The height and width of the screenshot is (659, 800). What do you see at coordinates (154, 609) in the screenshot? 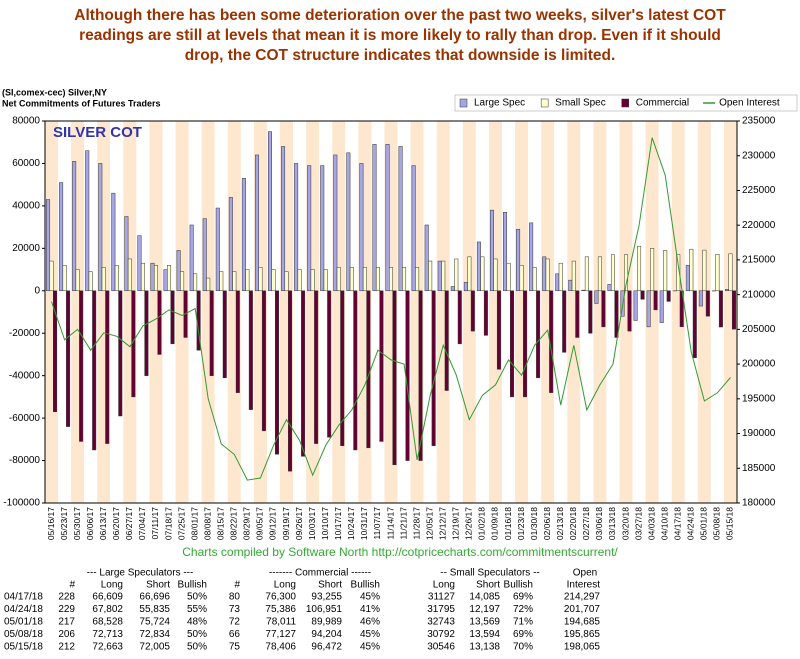
I see `table-cell: 55,835` at bounding box center [154, 609].